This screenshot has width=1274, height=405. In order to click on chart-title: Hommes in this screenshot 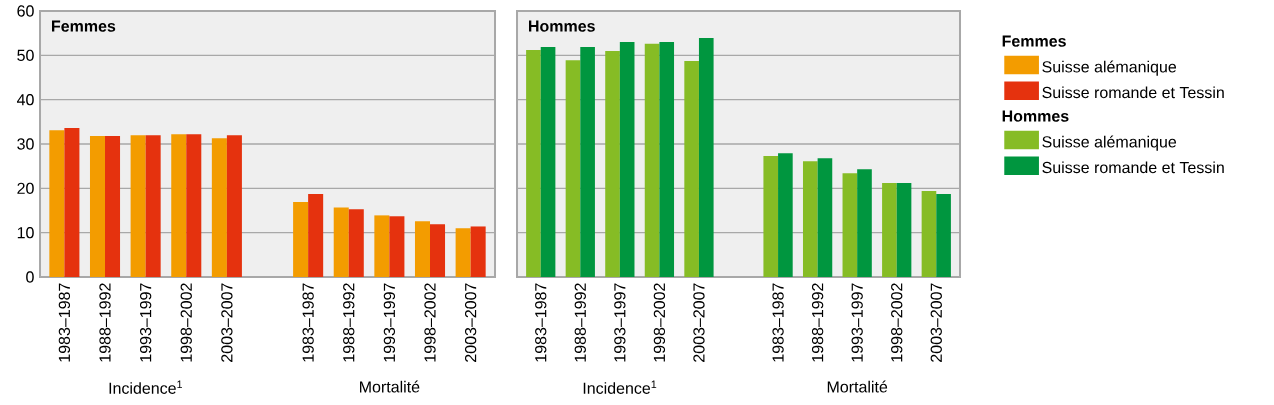, I will do `click(562, 26)`.